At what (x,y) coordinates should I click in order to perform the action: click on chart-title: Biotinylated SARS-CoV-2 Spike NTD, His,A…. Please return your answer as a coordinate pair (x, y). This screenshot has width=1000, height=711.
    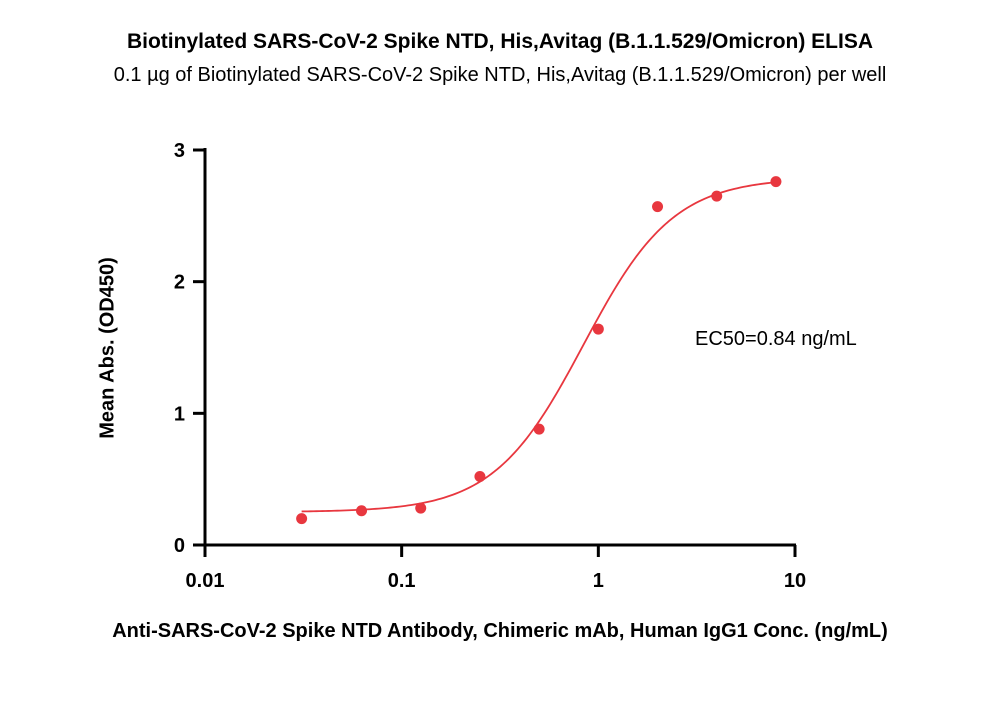
    Looking at the image, I should click on (500, 41).